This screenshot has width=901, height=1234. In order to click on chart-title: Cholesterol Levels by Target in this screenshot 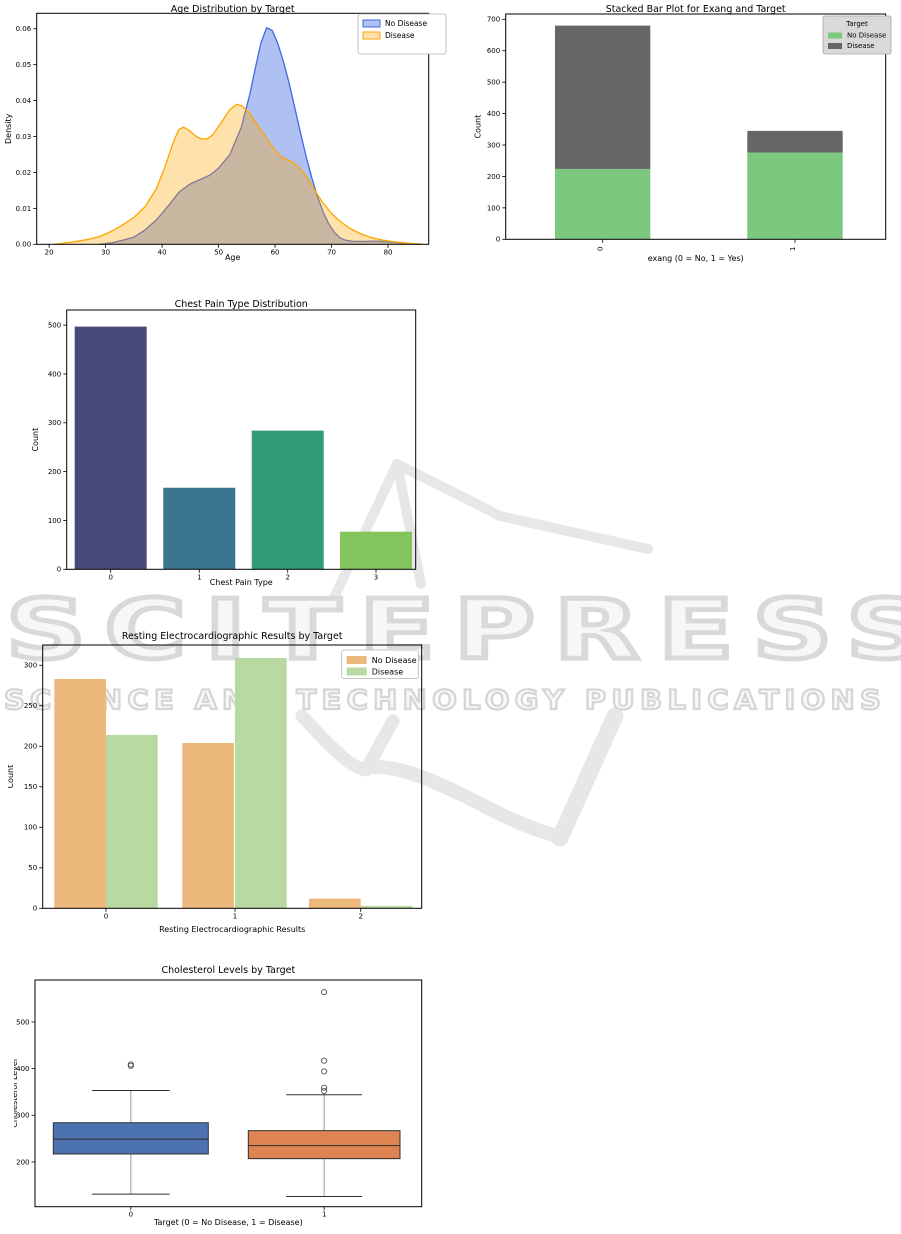, I will do `click(228, 970)`.